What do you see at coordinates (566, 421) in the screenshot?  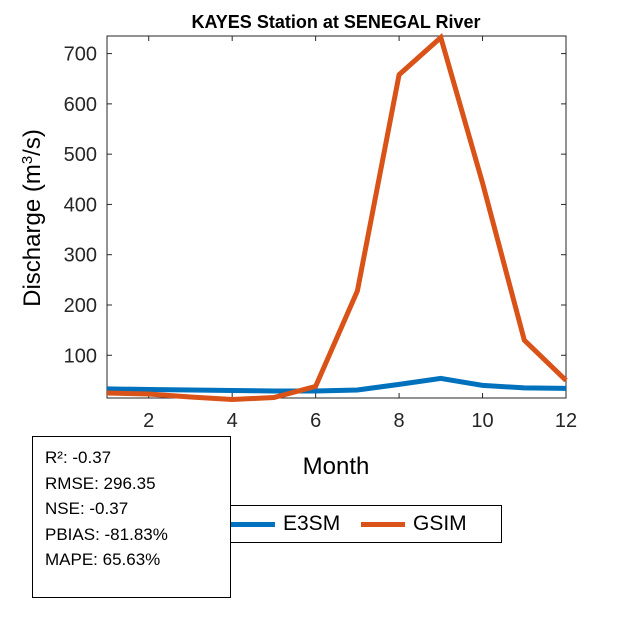 I see `x-tick-label: 12` at bounding box center [566, 421].